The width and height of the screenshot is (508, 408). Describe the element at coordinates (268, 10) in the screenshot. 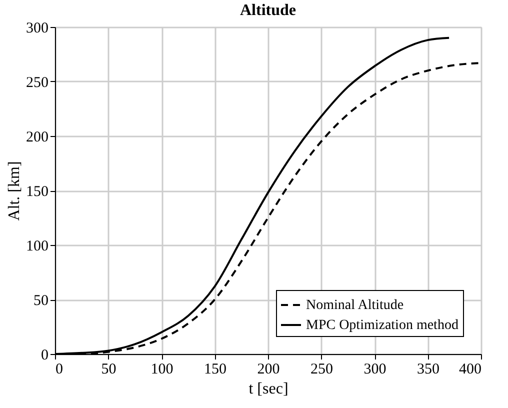

I see `chart-title: Altitude` at that location.